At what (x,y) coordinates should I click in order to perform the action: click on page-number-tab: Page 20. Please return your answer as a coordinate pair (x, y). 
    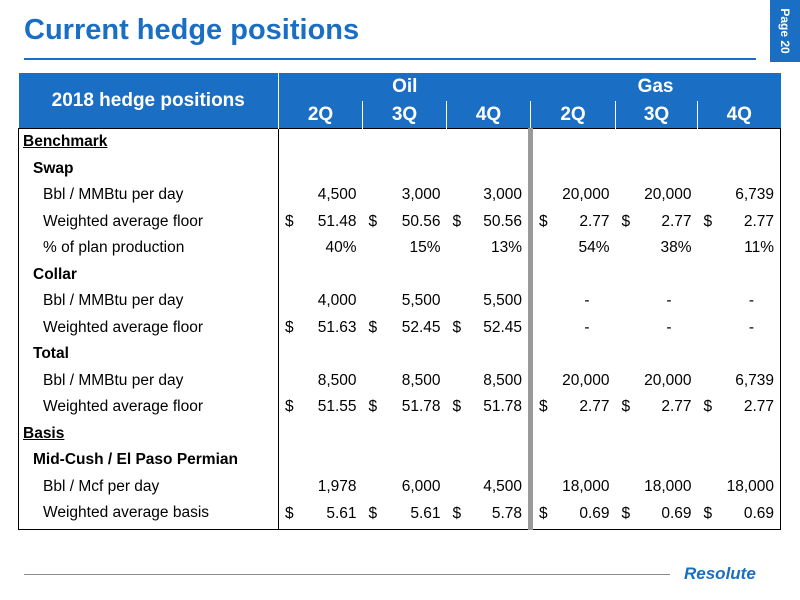
    Looking at the image, I should click on (785, 31).